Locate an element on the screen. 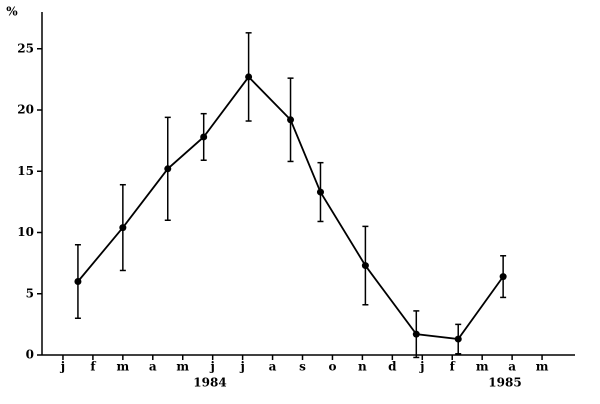 This screenshot has height=404, width=600. x-tick-label: s is located at coordinates (302, 367).